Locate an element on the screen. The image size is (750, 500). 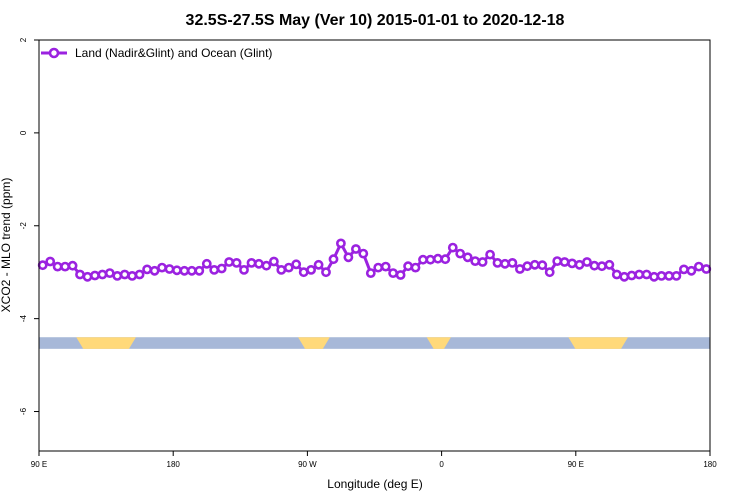
x-tick-label: 90 W is located at coordinates (307, 464).